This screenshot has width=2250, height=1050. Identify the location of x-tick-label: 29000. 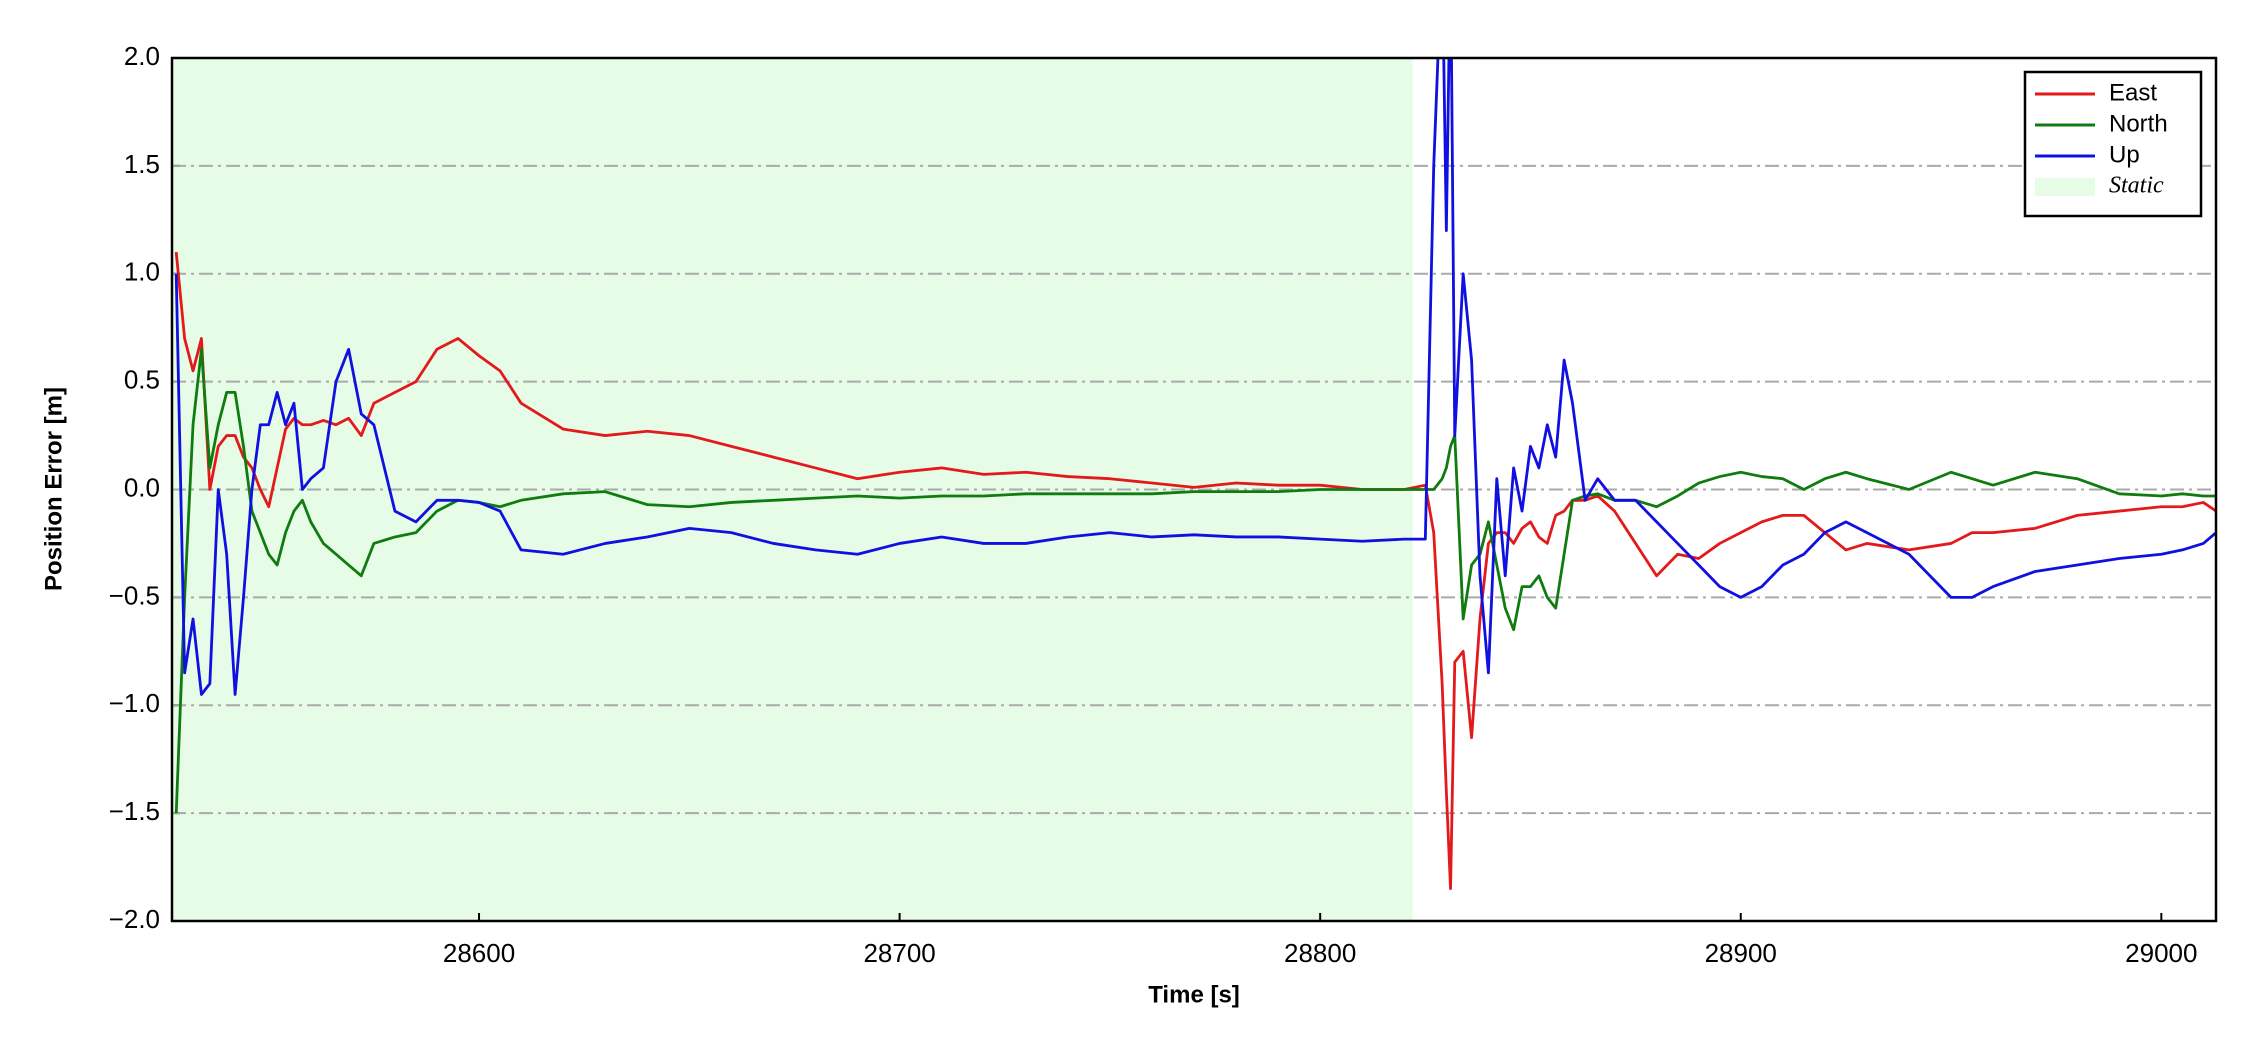
(2161, 953).